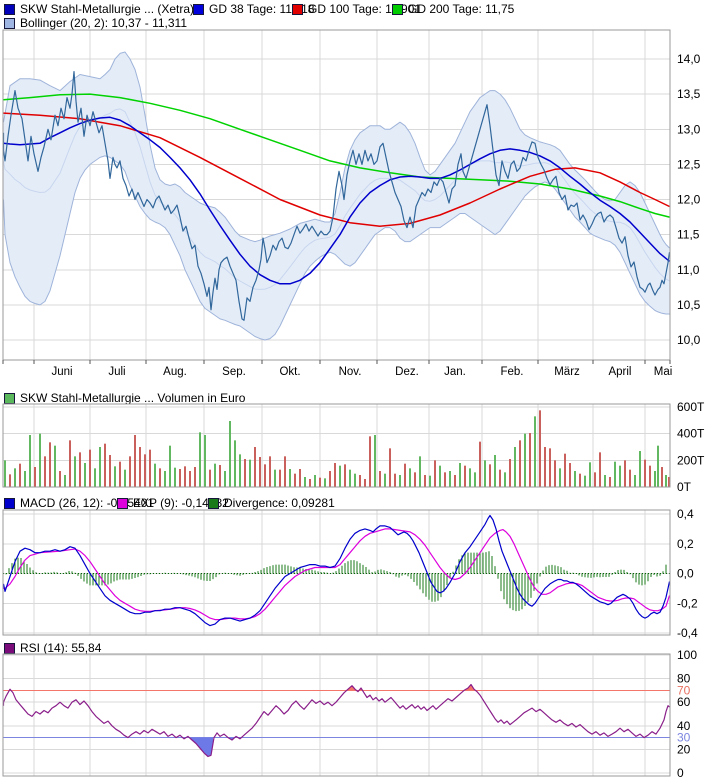  What do you see at coordinates (684, 726) in the screenshot?
I see `rsi-y-label: 40` at bounding box center [684, 726].